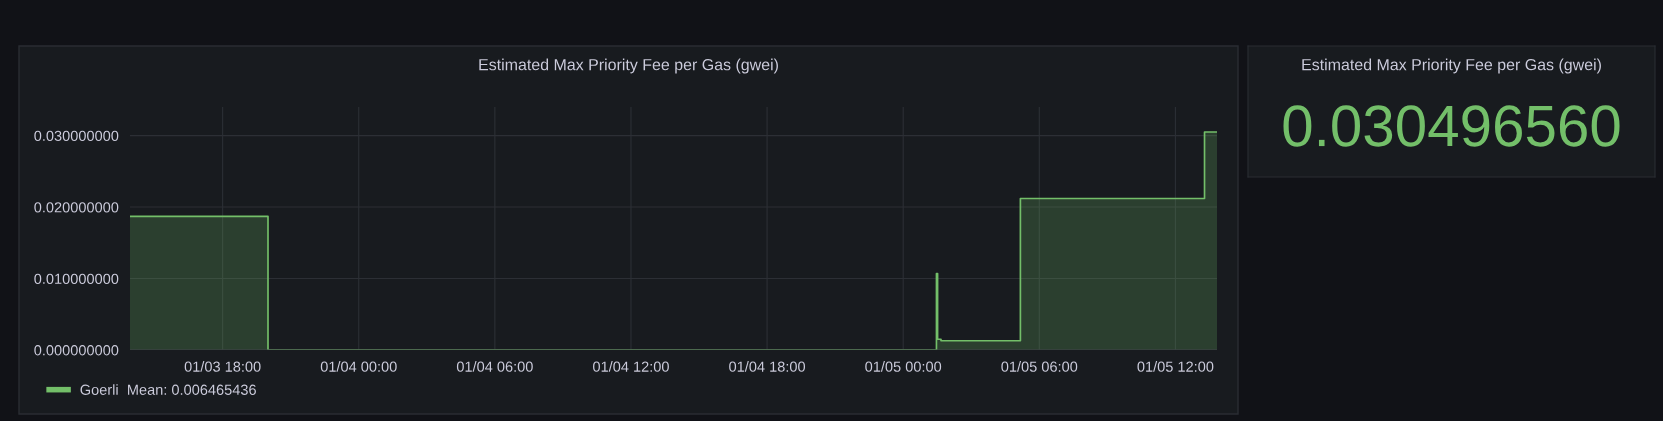 This screenshot has height=421, width=1663. What do you see at coordinates (358, 366) in the screenshot?
I see `x-tick-label: 01/04 00:00` at bounding box center [358, 366].